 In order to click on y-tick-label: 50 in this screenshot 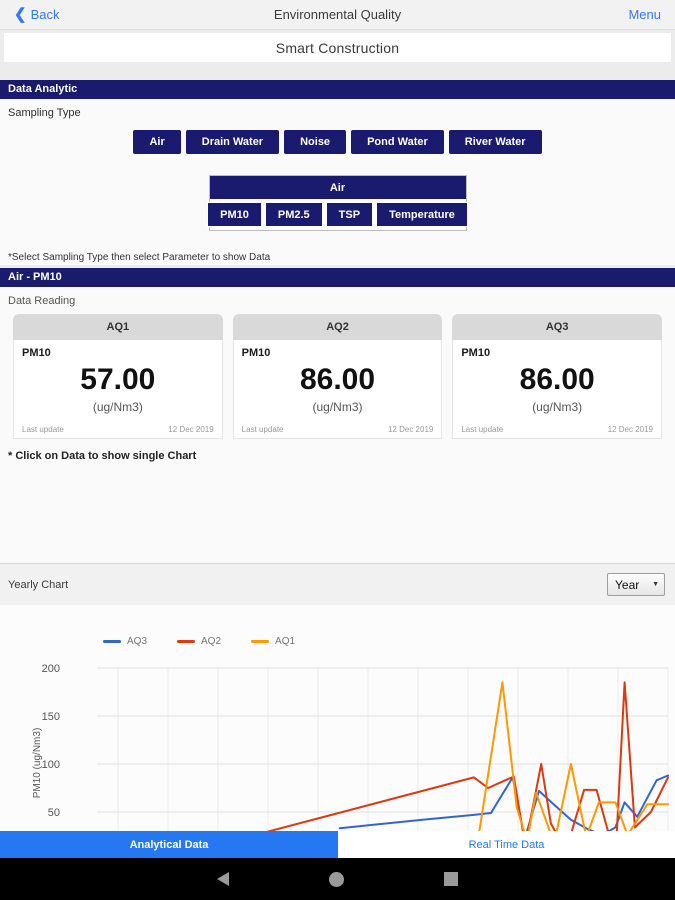, I will do `click(54, 813)`.